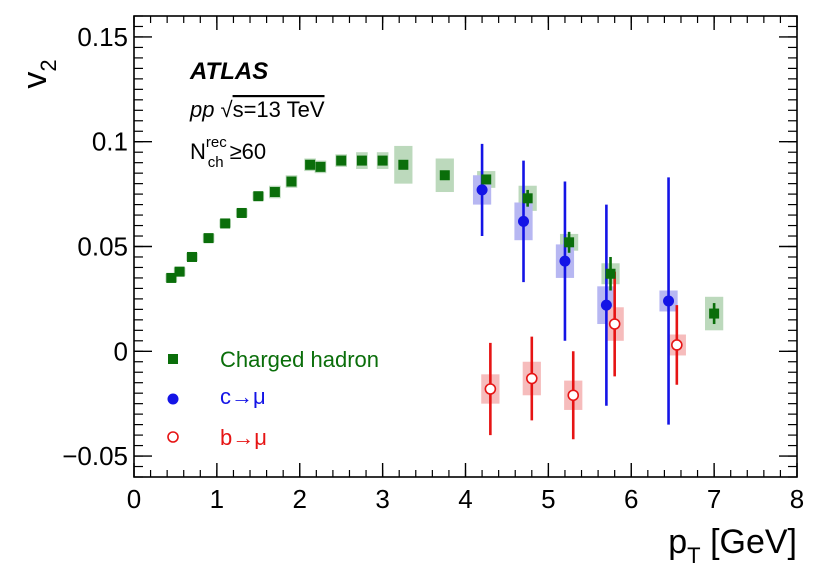 The image size is (839, 571). Describe the element at coordinates (243, 437) in the screenshot. I see `legend-label-b-mu: b→μ` at that location.